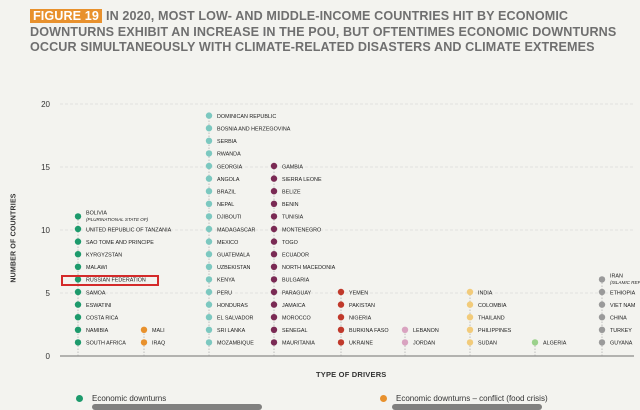 The width and height of the screenshot is (640, 410). Describe the element at coordinates (424, 344) in the screenshot. I see `country-label: JORDAN` at that location.